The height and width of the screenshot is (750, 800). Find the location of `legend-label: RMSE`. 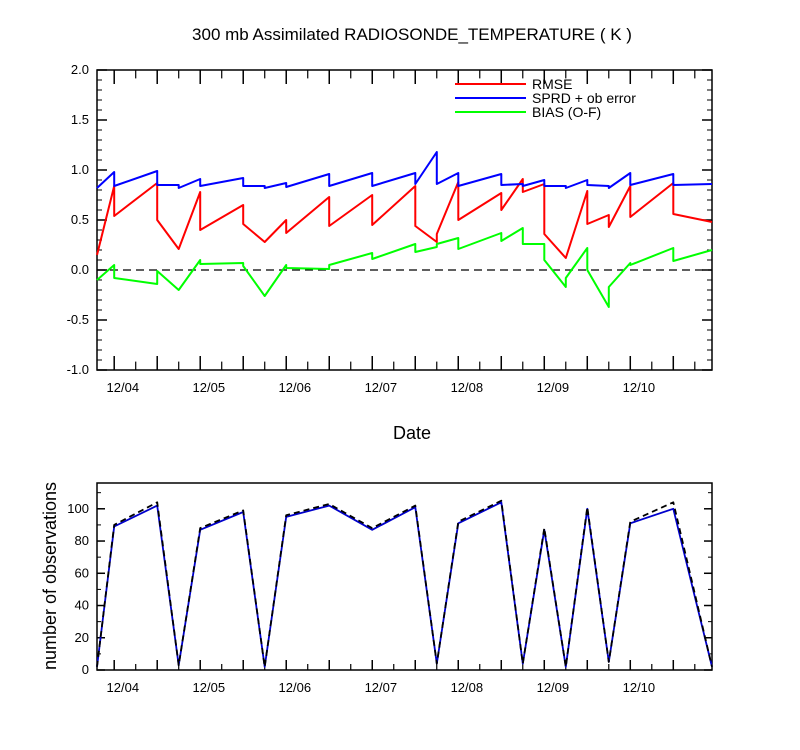

legend-label: RMSE is located at coordinates (552, 84).